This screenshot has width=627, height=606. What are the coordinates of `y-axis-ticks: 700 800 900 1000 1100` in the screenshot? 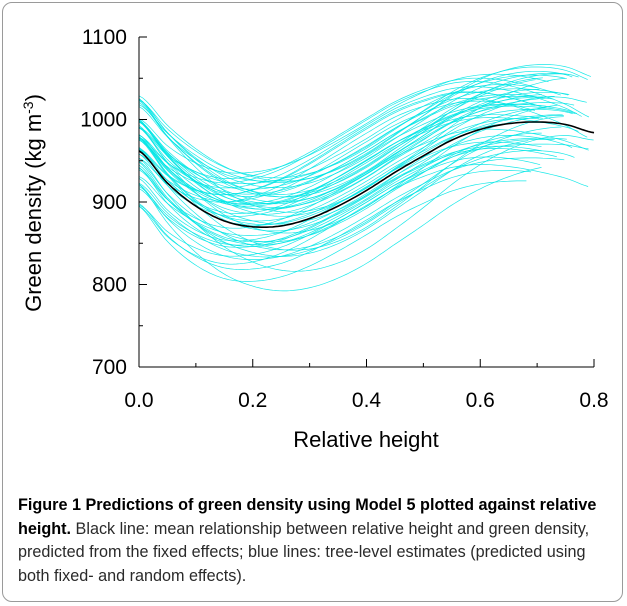 It's located at (113, 202).